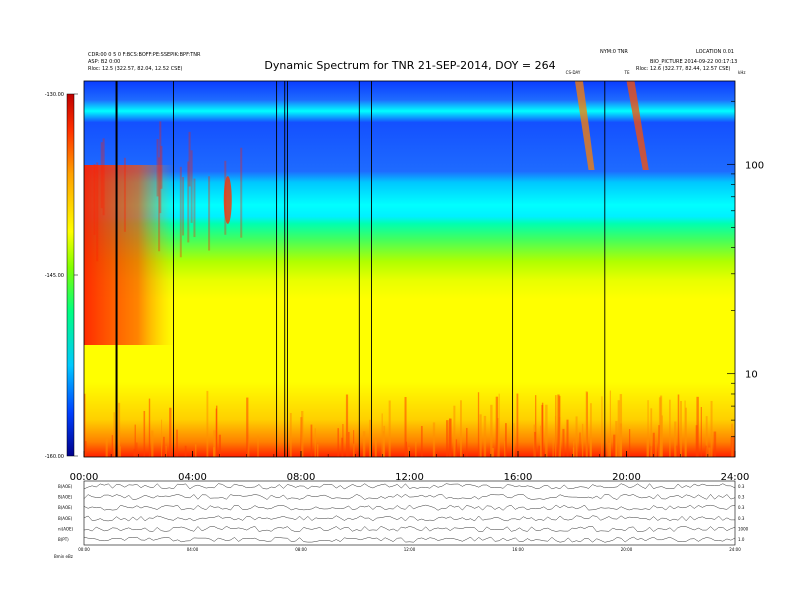 The image size is (792, 612). Describe the element at coordinates (518, 477) in the screenshot. I see `x-tick-label: 16:00` at that location.